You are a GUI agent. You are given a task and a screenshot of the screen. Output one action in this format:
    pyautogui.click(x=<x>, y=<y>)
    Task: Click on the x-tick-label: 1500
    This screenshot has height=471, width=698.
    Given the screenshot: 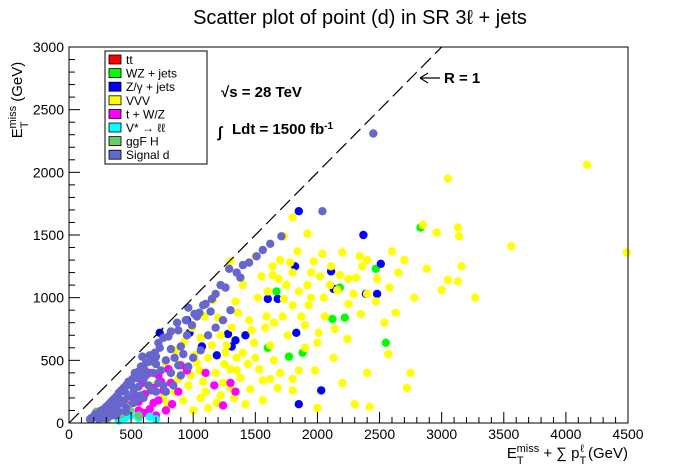 What is the action you would take?
    pyautogui.click(x=255, y=434)
    